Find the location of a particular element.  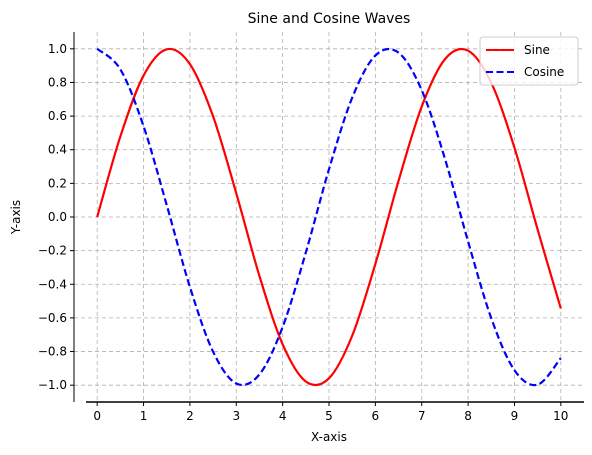

x-axis-ticks: 0 1 2 3 4 5 6 7 8 9 10 is located at coordinates (330, 412).